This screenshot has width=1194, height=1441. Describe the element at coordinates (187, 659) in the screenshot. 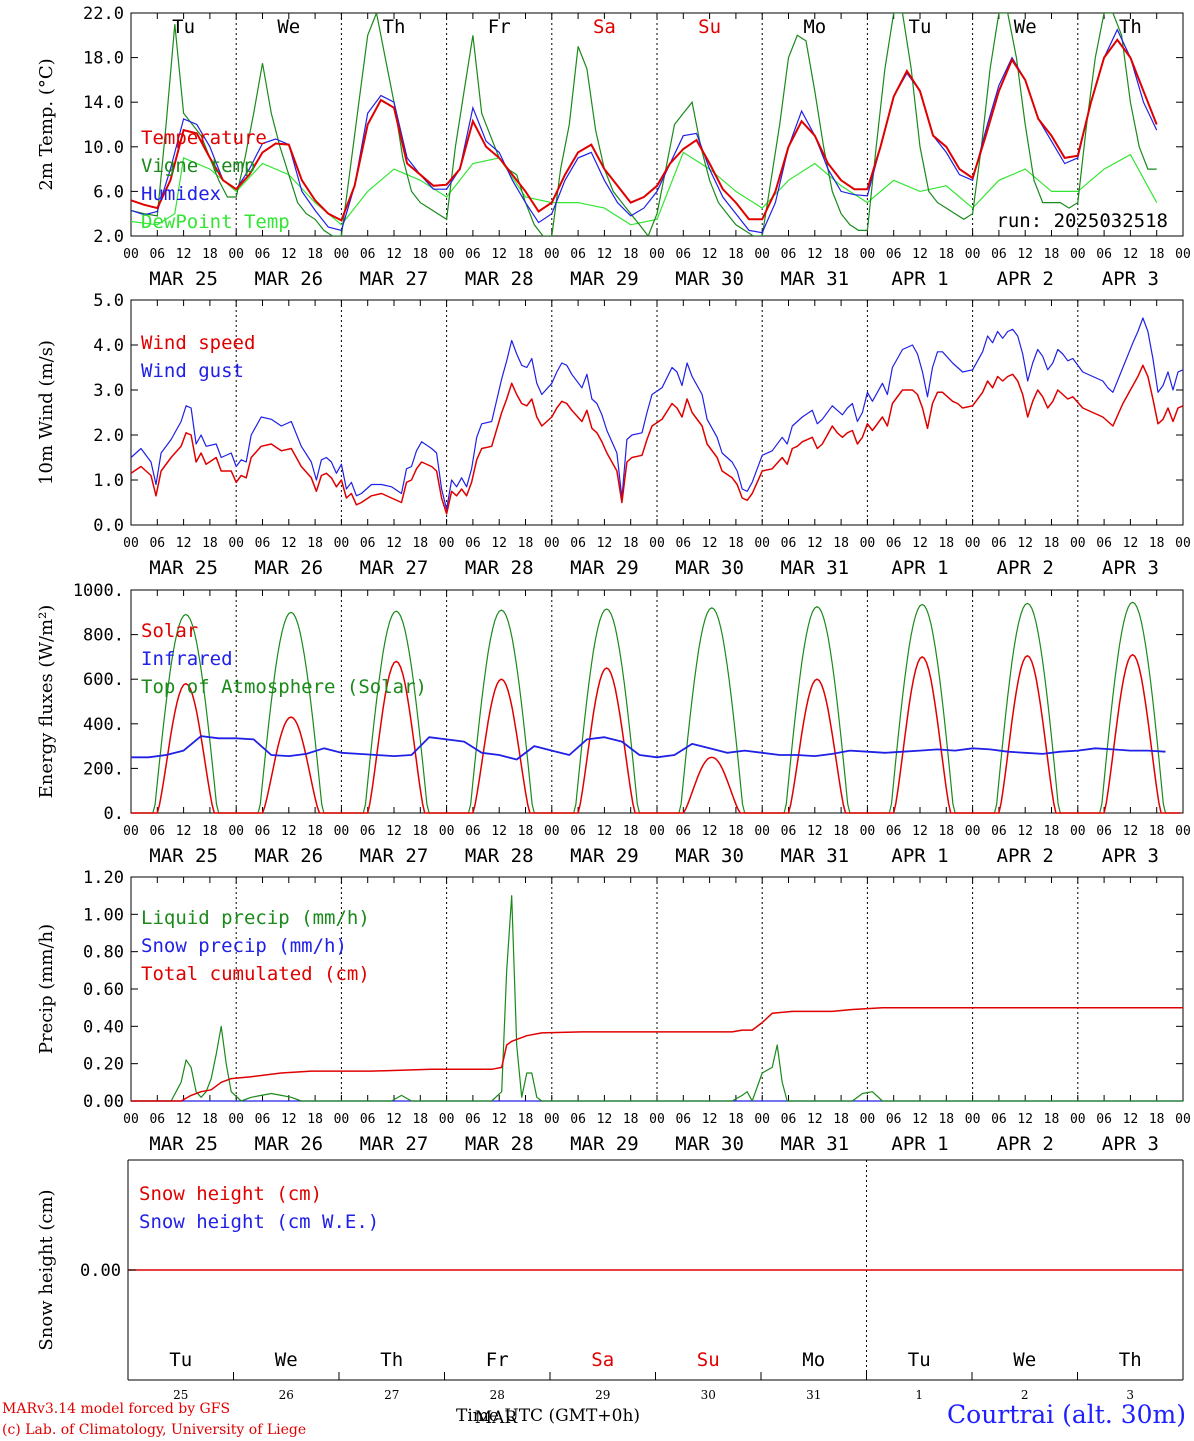

I see `legend-entry: Infrared` at that location.